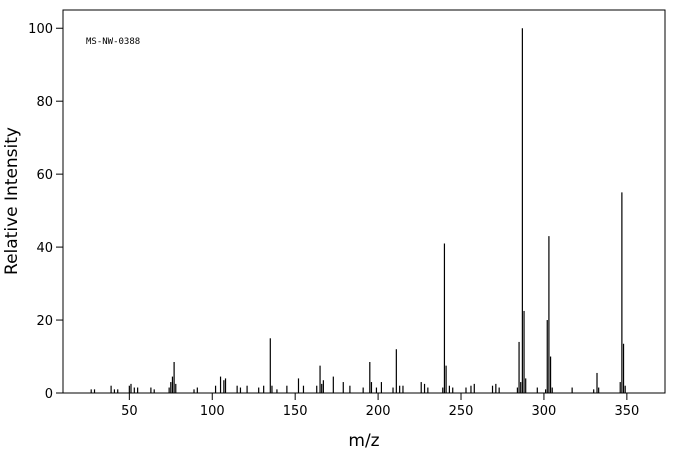 The width and height of the screenshot is (676, 455). I want to click on y-tick-label: 0, so click(49, 394).